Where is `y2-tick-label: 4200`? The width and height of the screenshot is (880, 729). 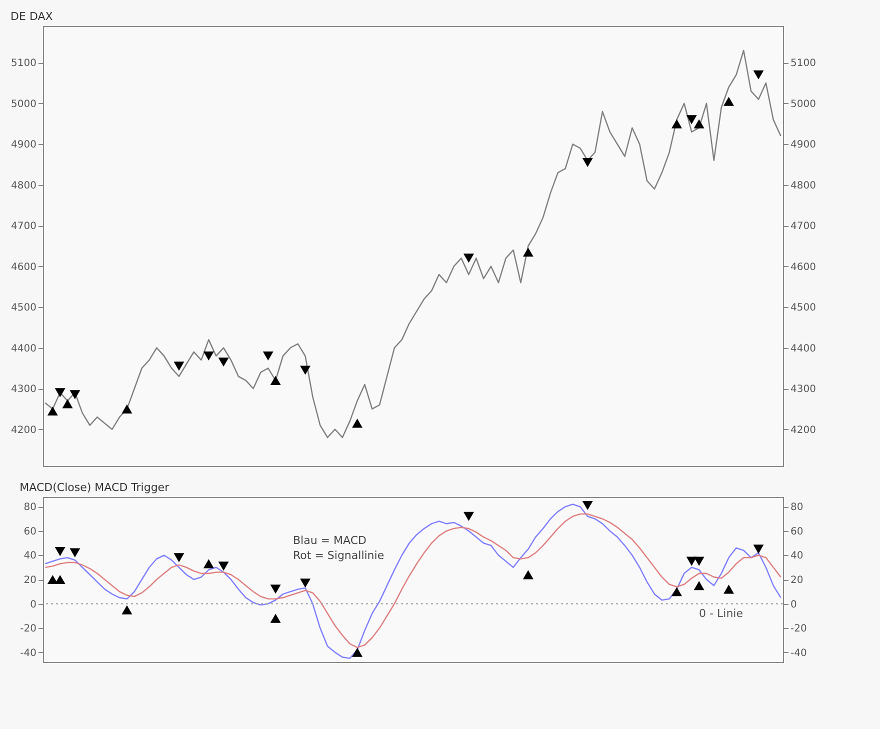 y2-tick-label: 4200 is located at coordinates (803, 430).